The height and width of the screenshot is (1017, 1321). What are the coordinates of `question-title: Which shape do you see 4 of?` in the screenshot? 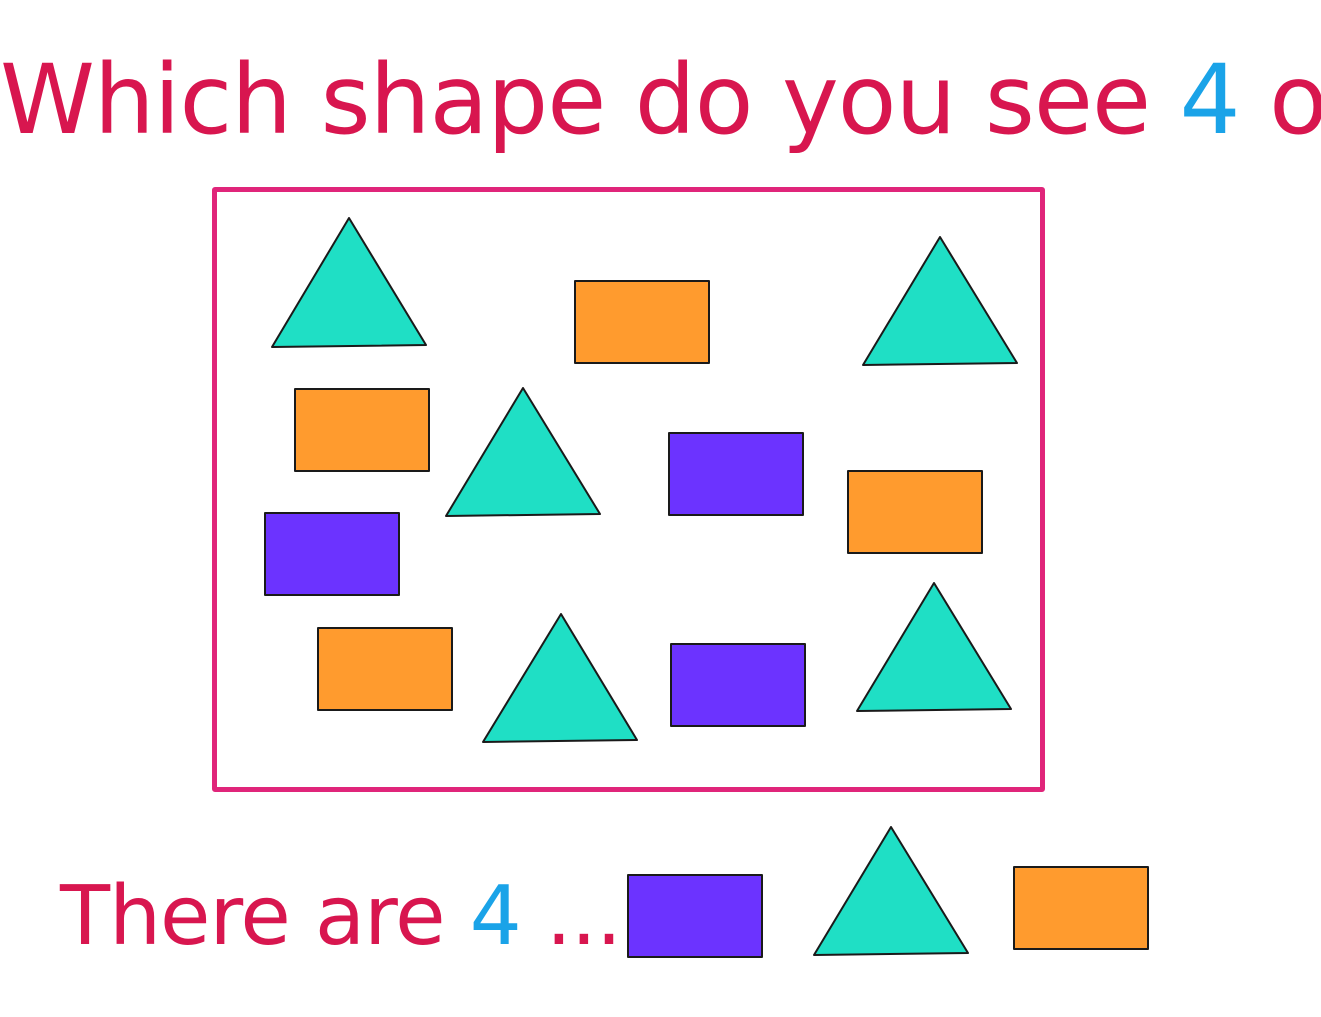 It's located at (660, 100).